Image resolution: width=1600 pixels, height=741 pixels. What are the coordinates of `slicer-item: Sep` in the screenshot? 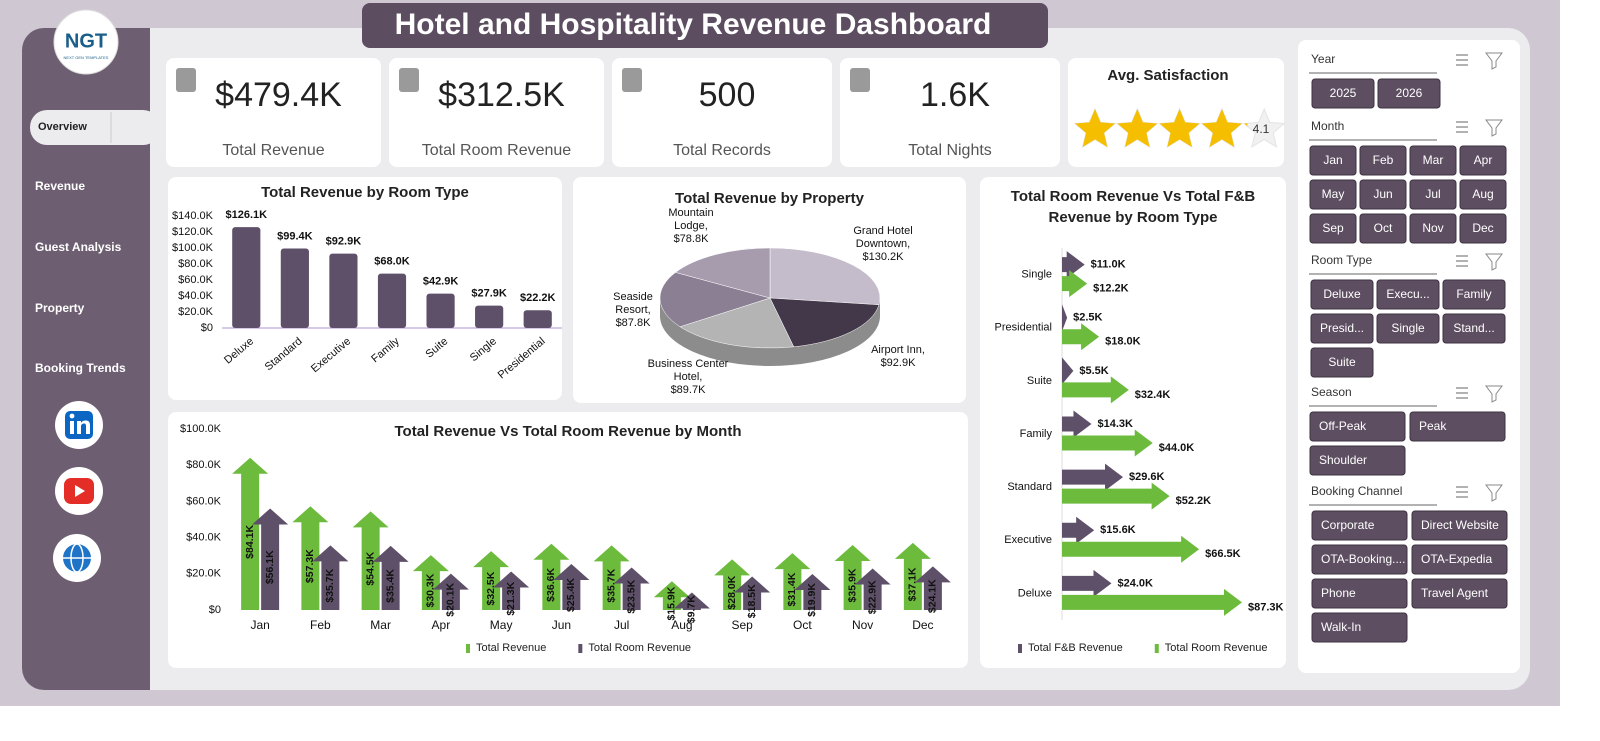 It's located at (1333, 228).